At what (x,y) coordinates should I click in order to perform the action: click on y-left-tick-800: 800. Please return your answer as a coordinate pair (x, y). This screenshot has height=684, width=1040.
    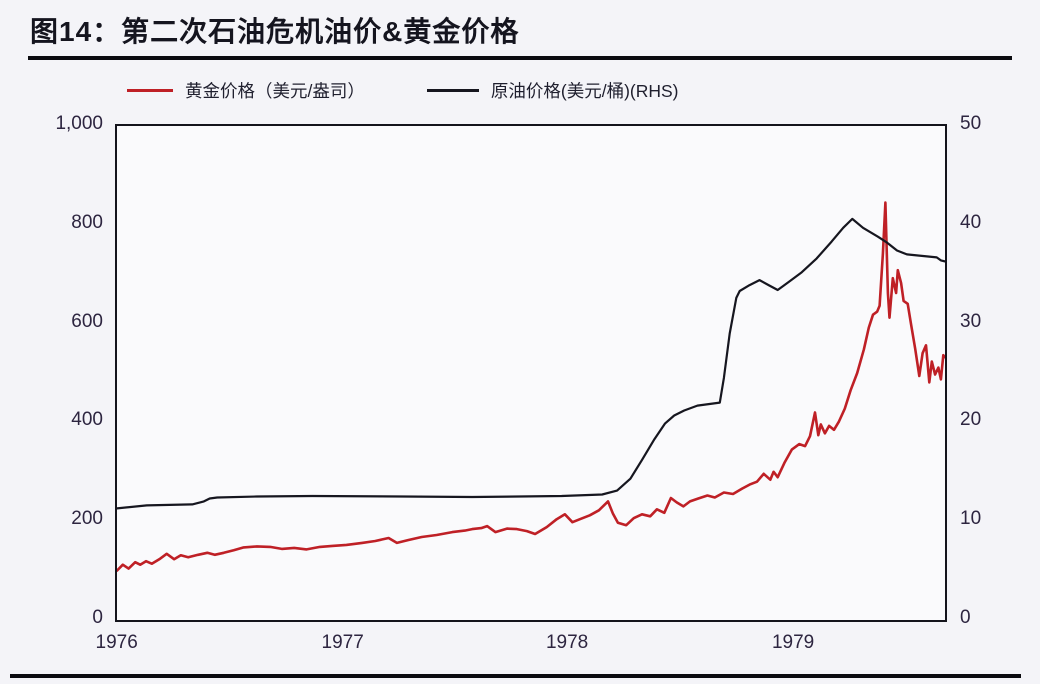
    Looking at the image, I should click on (87, 222).